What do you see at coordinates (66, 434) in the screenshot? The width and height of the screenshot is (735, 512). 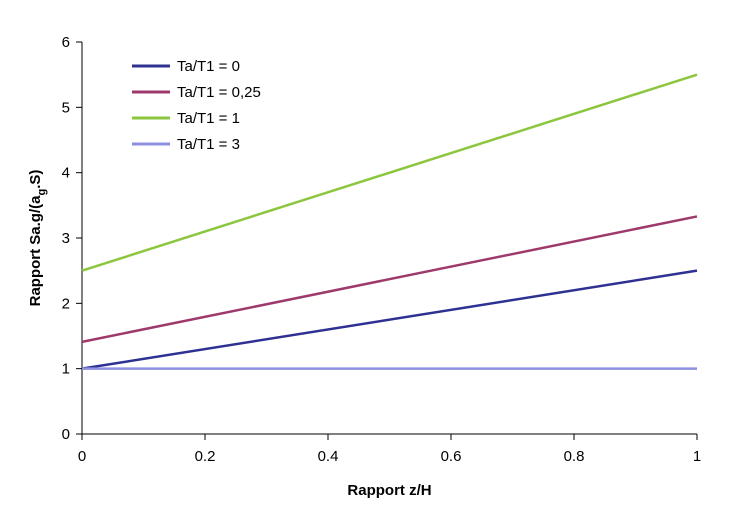 I see `y-tick-label: 0` at bounding box center [66, 434].